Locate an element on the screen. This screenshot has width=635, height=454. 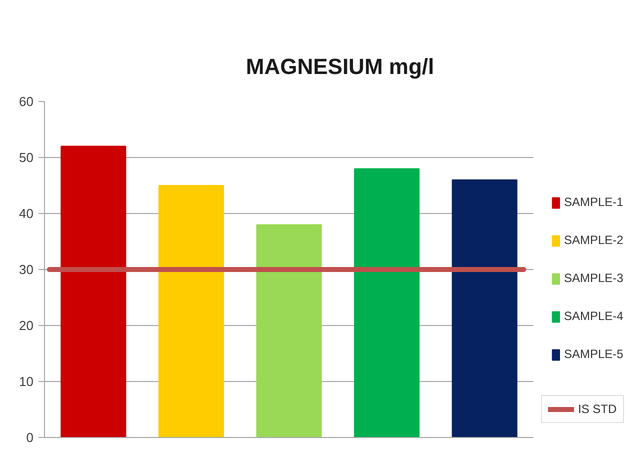
legend-label: SAMPLE-4 is located at coordinates (594, 316).